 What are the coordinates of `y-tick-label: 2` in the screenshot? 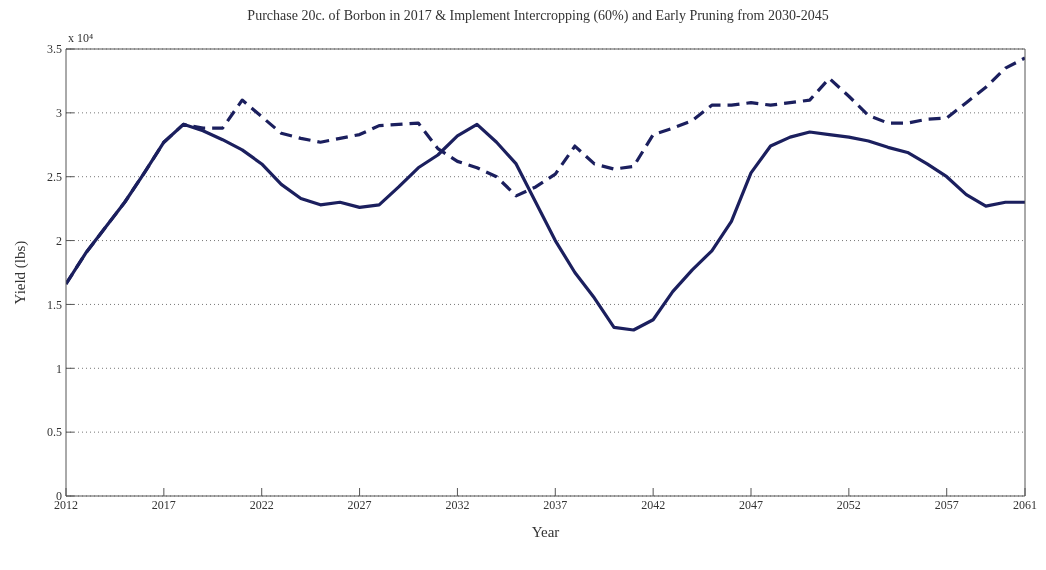 It's located at (59, 240).